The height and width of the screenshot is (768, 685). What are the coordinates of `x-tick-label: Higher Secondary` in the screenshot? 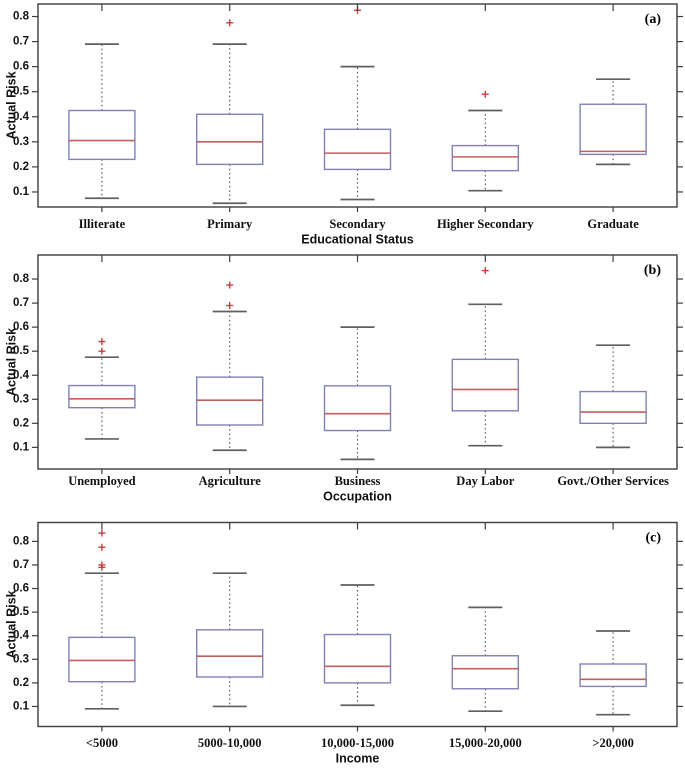 It's located at (485, 224).